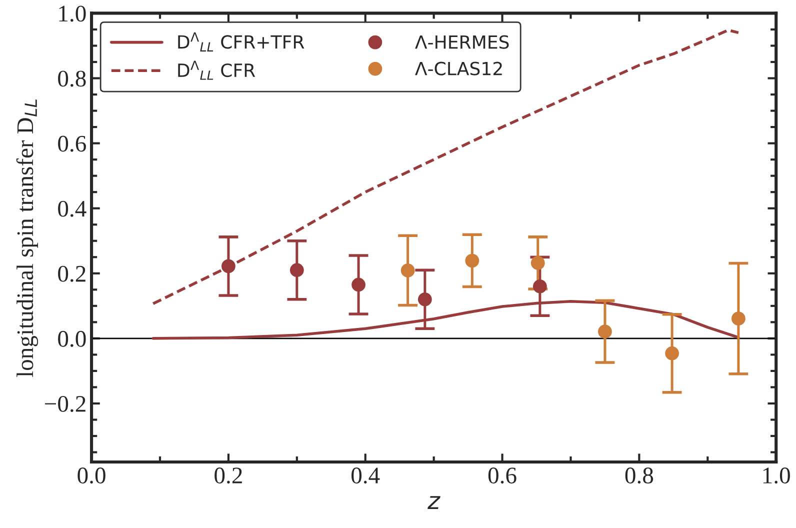 The height and width of the screenshot is (528, 796). What do you see at coordinates (72, 338) in the screenshot?
I see `y-tick-label: 0.0` at bounding box center [72, 338].